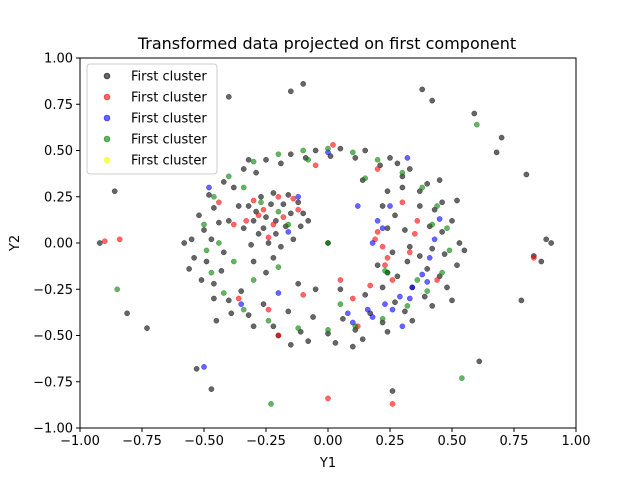 The image size is (640, 480). I want to click on y-tick-label: −0.50, so click(53, 336).